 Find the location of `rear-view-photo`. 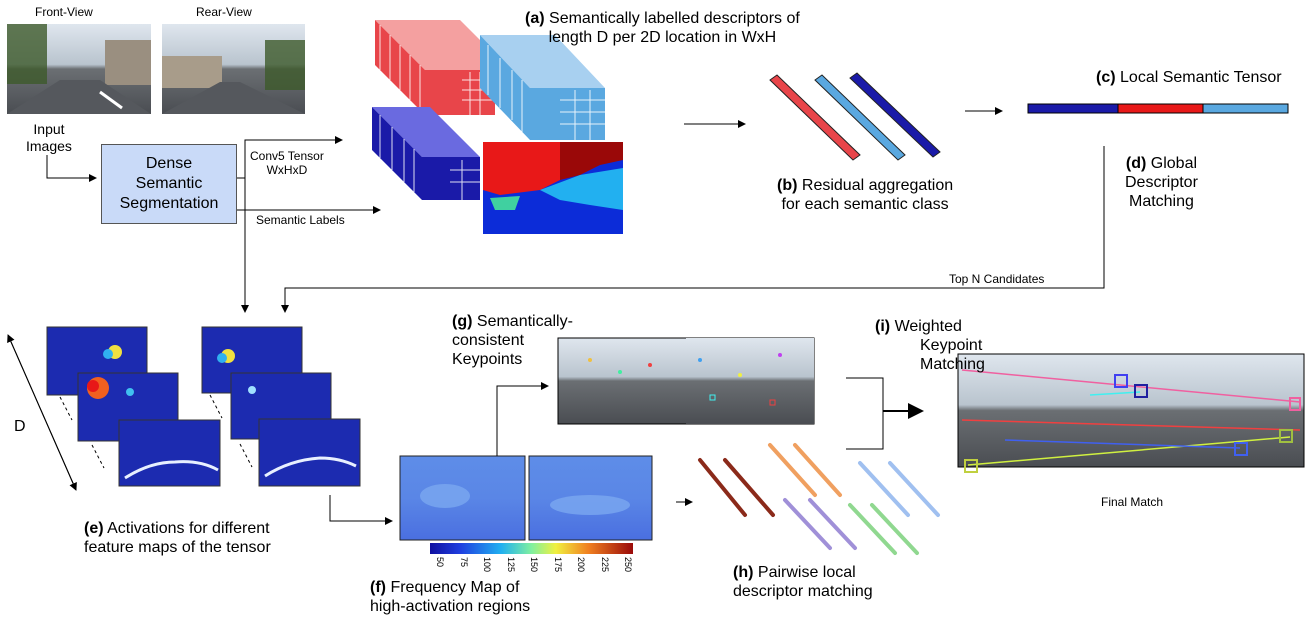

rear-view-photo is located at coordinates (233, 69).